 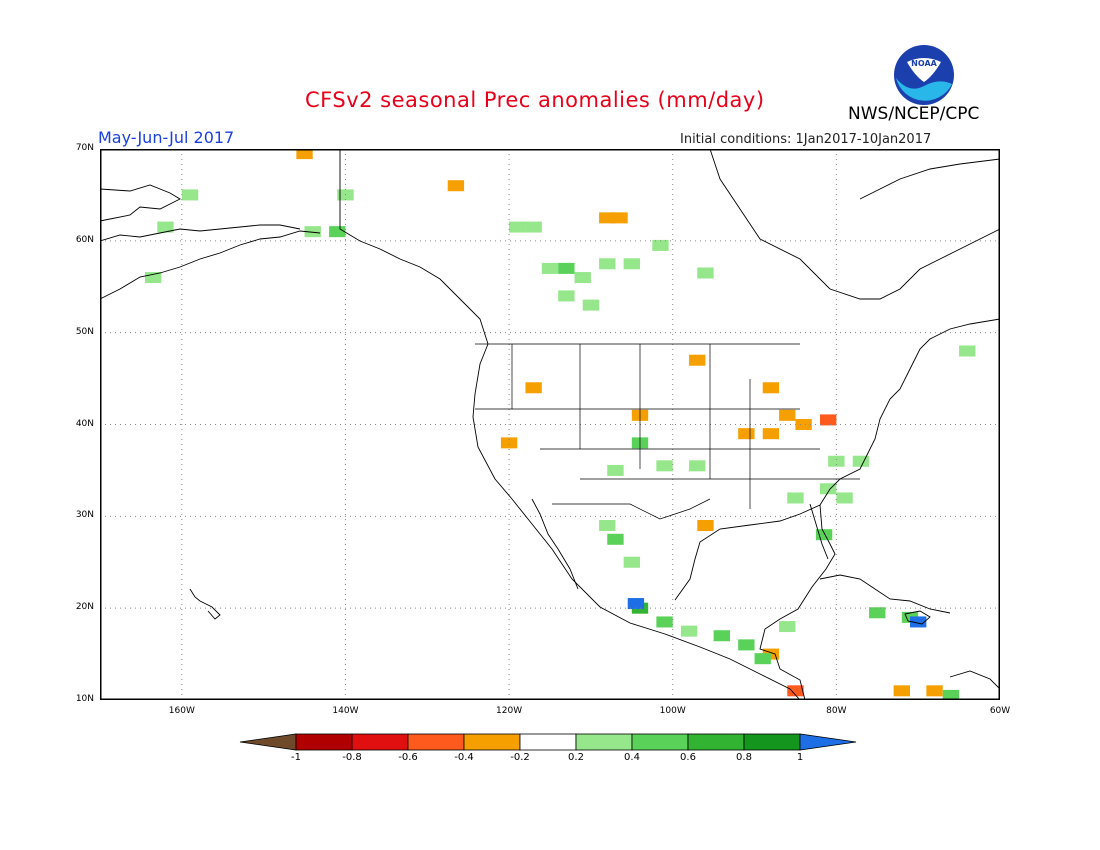 I want to click on colorbar-label: -0.8, so click(x=352, y=757).